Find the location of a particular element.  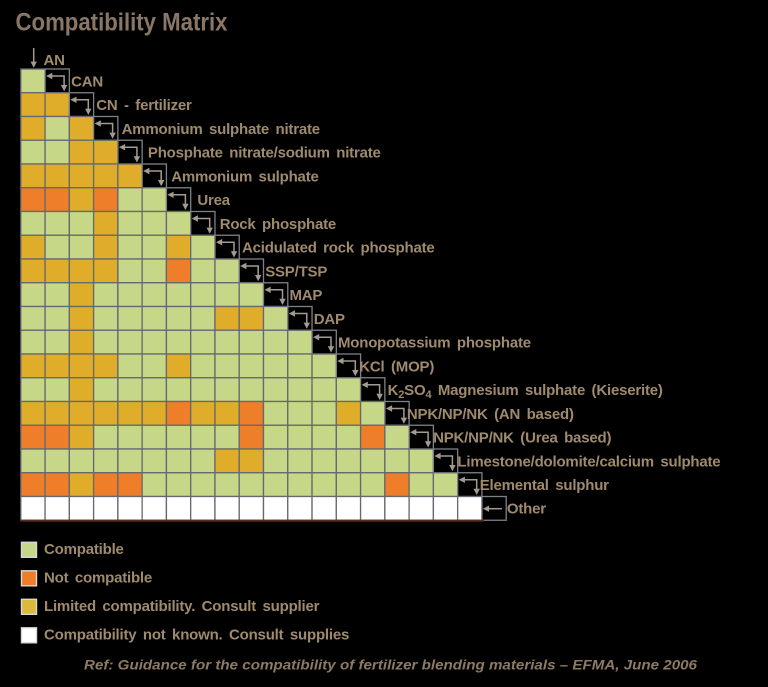

svg-text: KCl (MOP) is located at coordinates (396, 366).